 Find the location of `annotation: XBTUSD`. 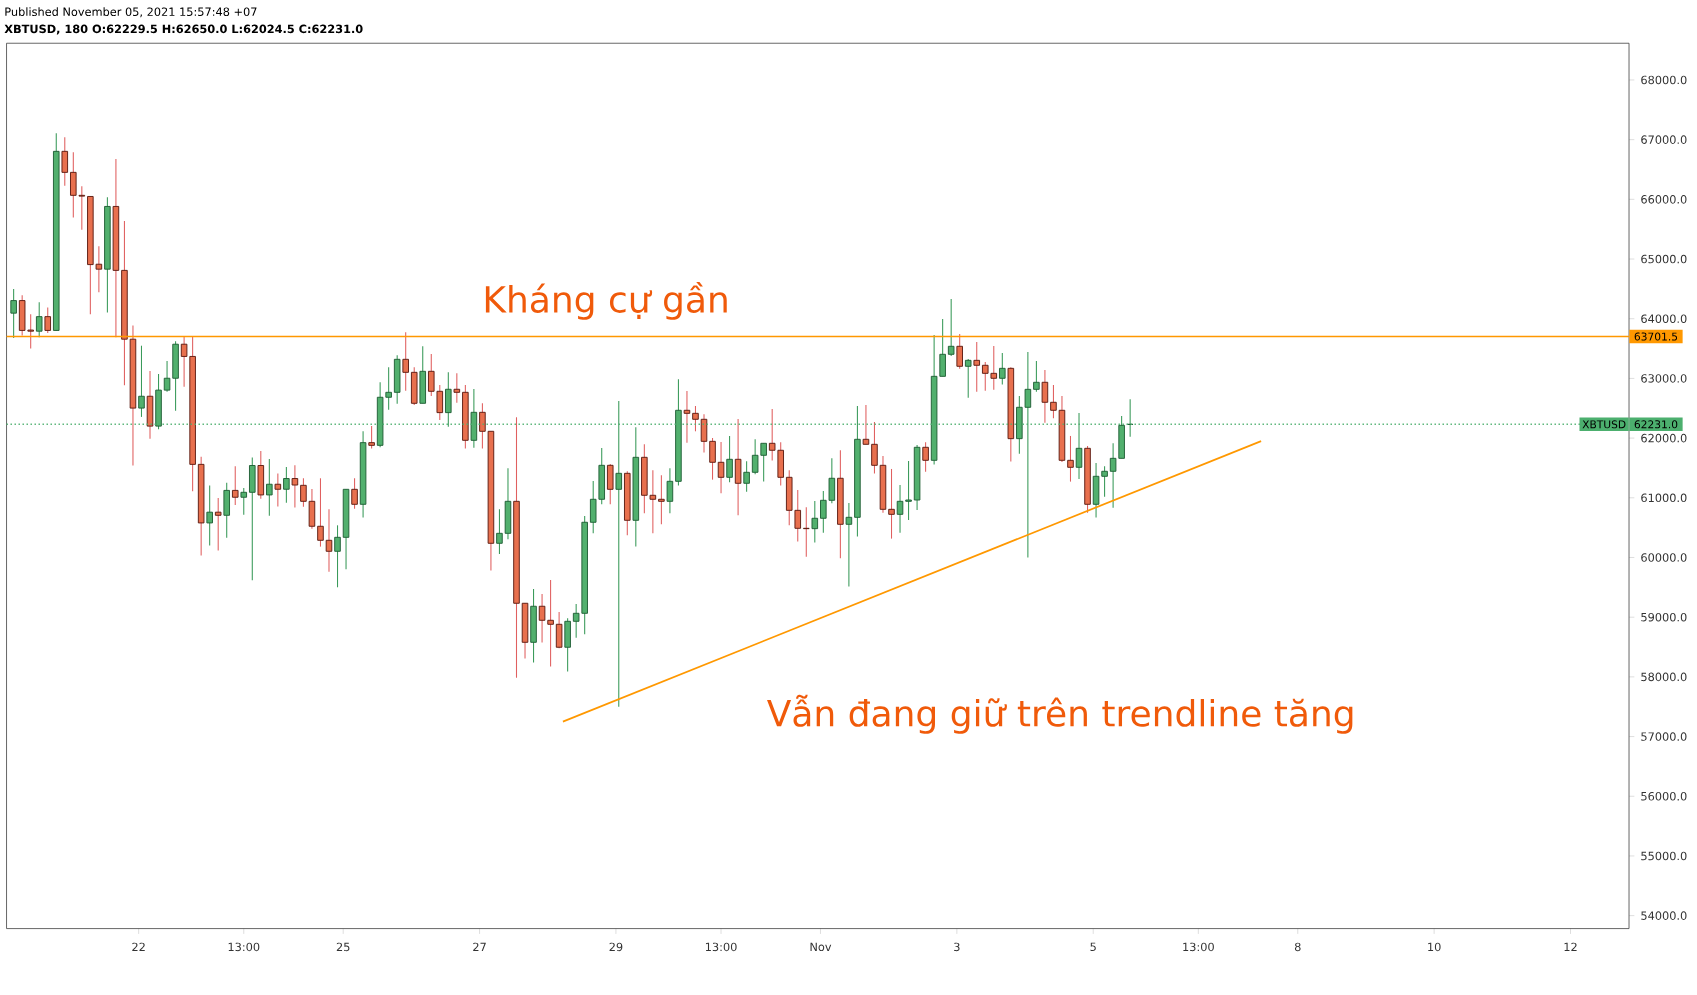

annotation: XBTUSD is located at coordinates (1604, 424).